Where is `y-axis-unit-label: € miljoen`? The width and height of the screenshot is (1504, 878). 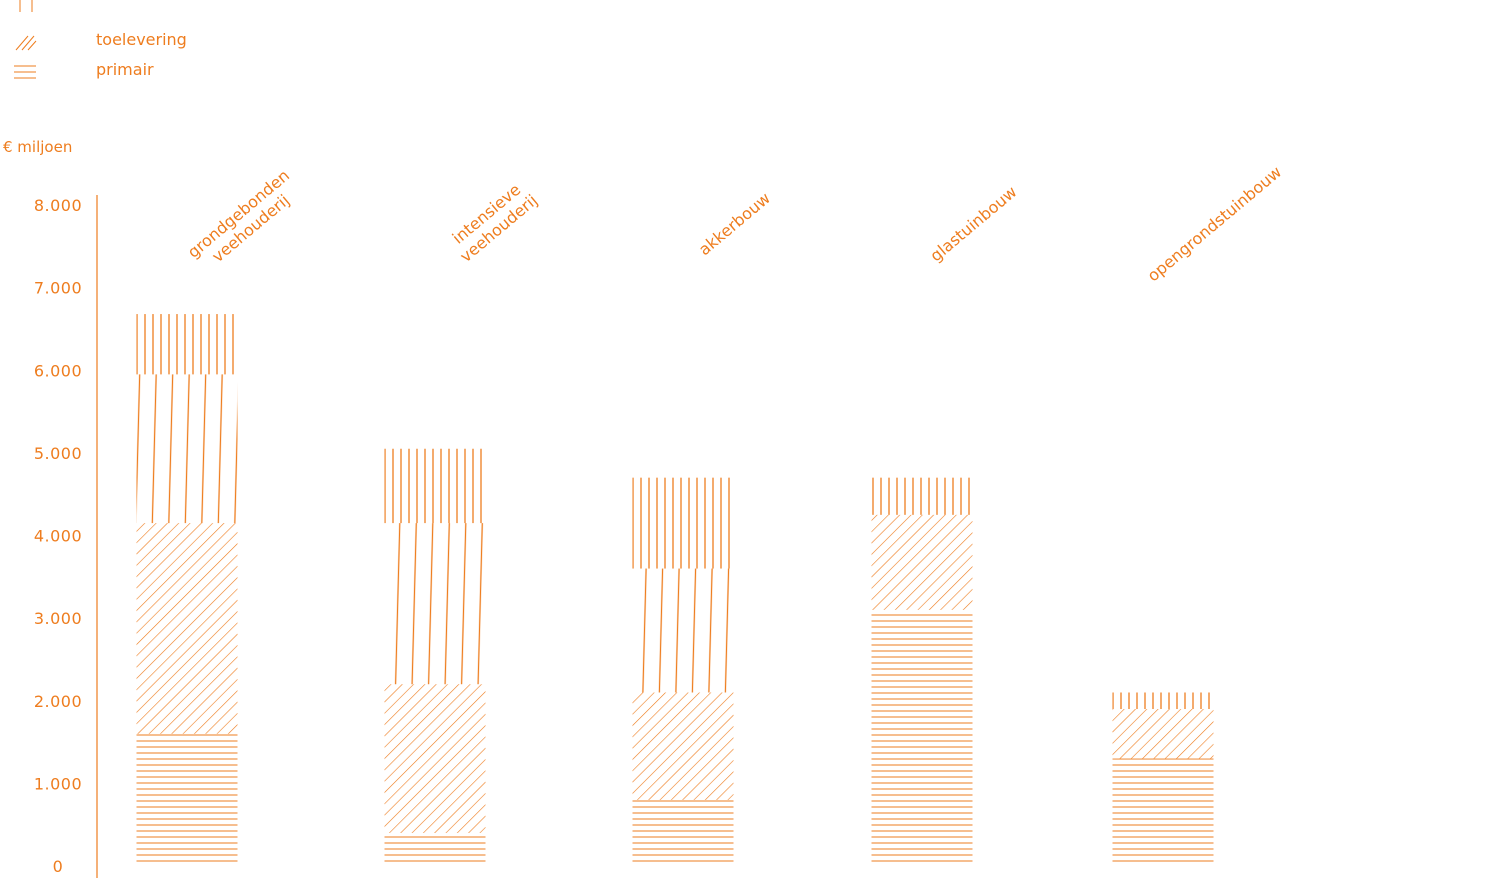
y-axis-unit-label: € miljoen is located at coordinates (38, 147).